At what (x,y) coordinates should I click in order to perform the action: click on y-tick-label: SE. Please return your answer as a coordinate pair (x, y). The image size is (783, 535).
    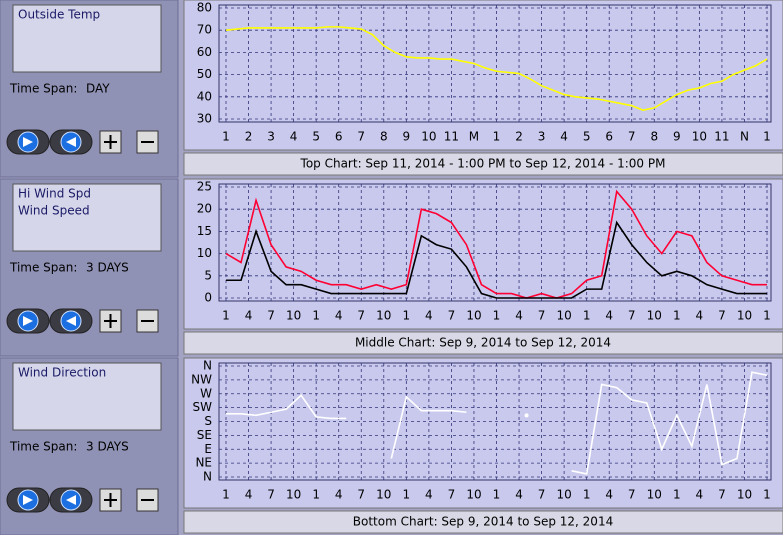
    Looking at the image, I should click on (204, 435).